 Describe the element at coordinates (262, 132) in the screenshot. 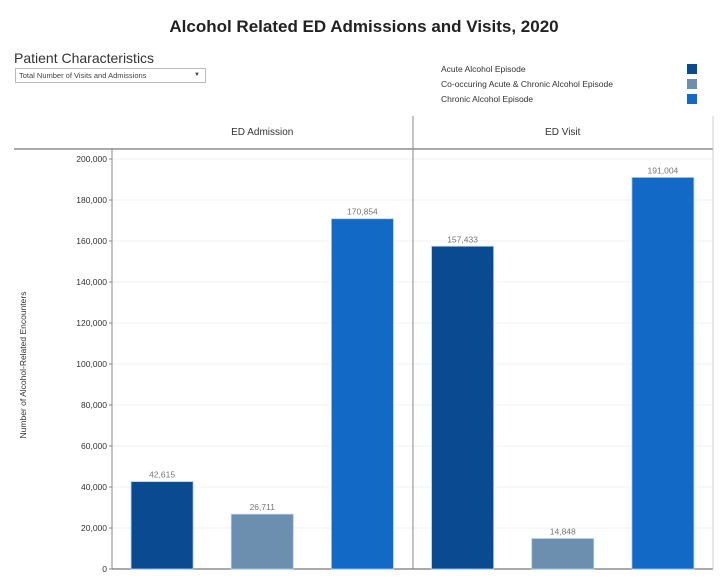

I see `panel-header: ED Admission` at that location.